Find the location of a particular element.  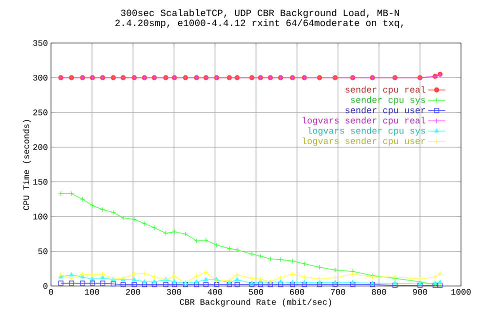

x-tick-label: 400 is located at coordinates (215, 292).